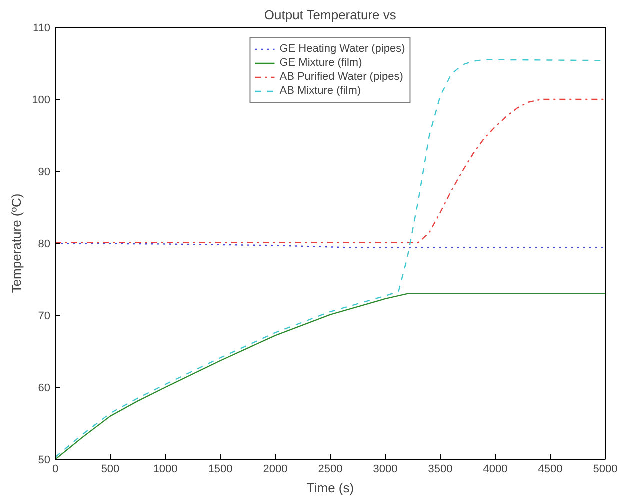  What do you see at coordinates (44, 316) in the screenshot?
I see `y-tick-label: 70` at bounding box center [44, 316].